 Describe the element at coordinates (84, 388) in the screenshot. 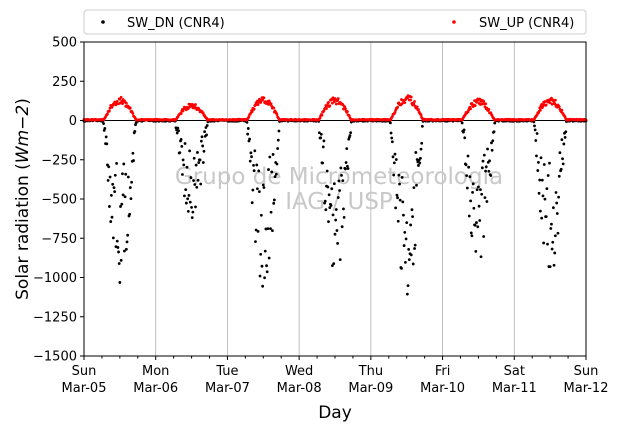

I see `x-tick-label-date: Mar-05` at that location.